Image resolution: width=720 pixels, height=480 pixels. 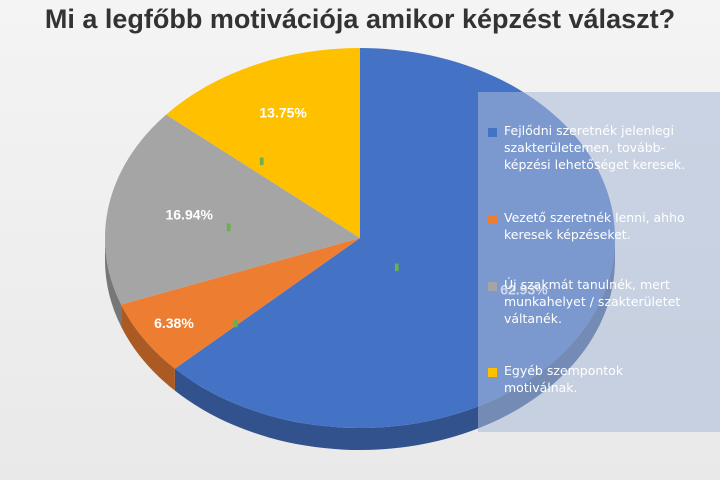 What do you see at coordinates (189, 214) in the screenshot?
I see `data-label-uj-szakma: 16.94%` at bounding box center [189, 214].